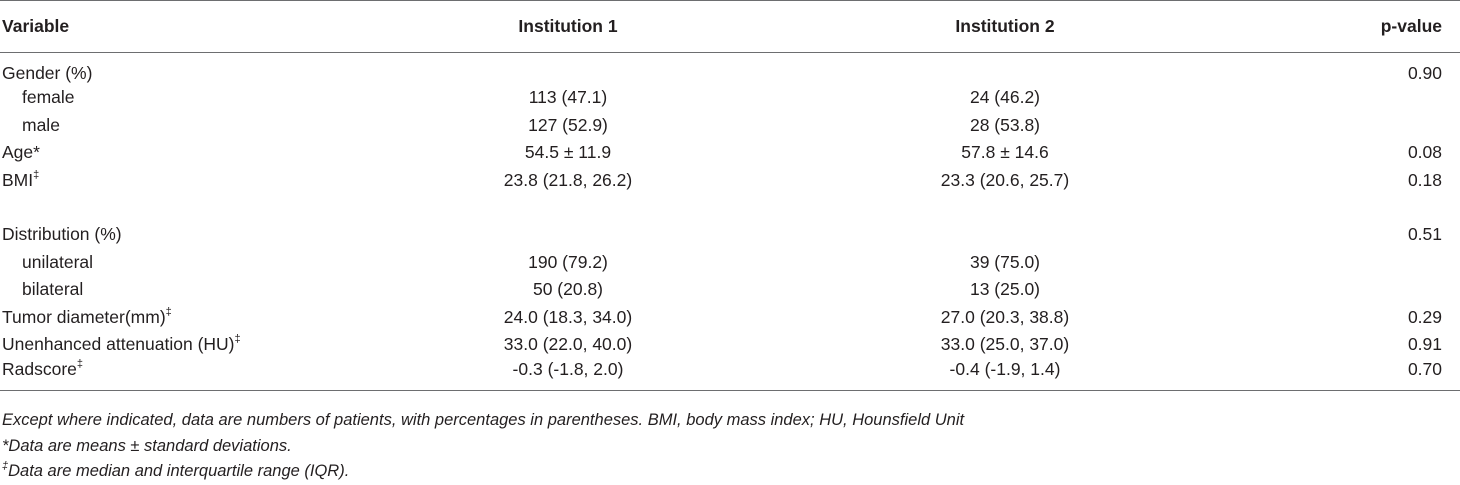 The height and width of the screenshot is (485, 1460). What do you see at coordinates (160, 374) in the screenshot?
I see `row-label: Radscore‡` at bounding box center [160, 374].